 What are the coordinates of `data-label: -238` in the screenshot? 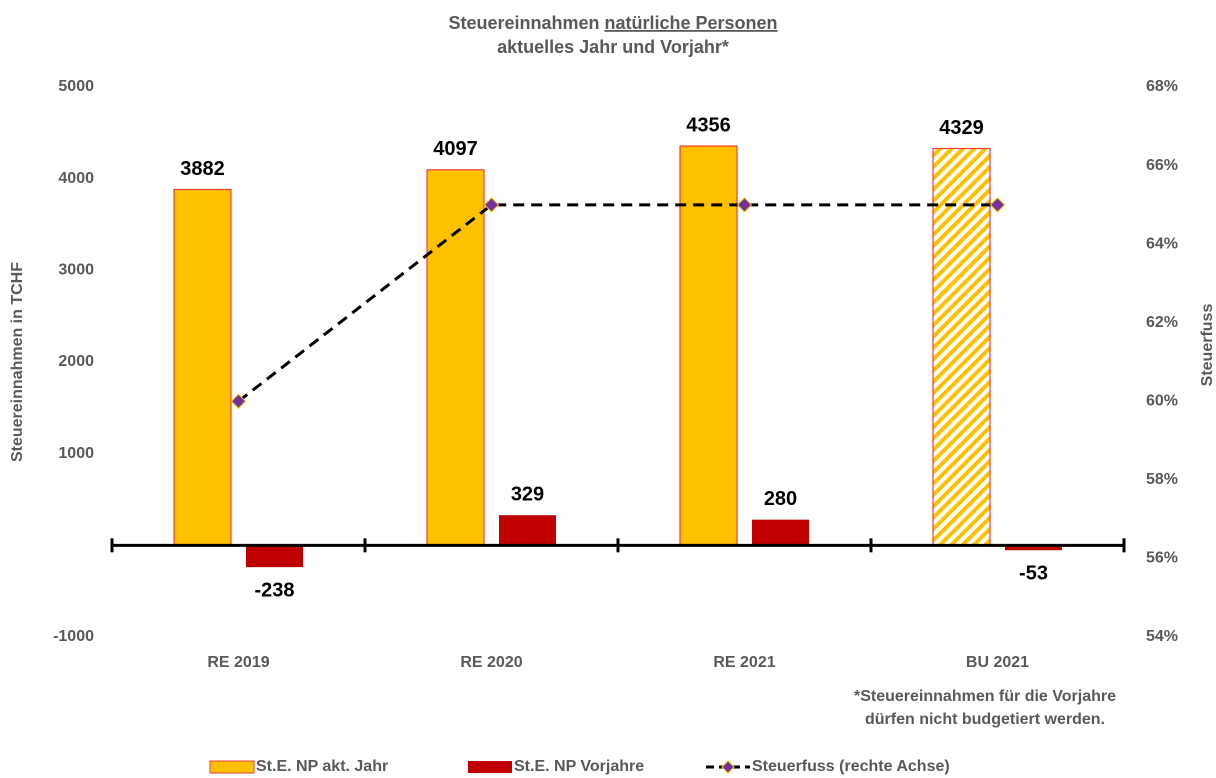 It's located at (274, 590).